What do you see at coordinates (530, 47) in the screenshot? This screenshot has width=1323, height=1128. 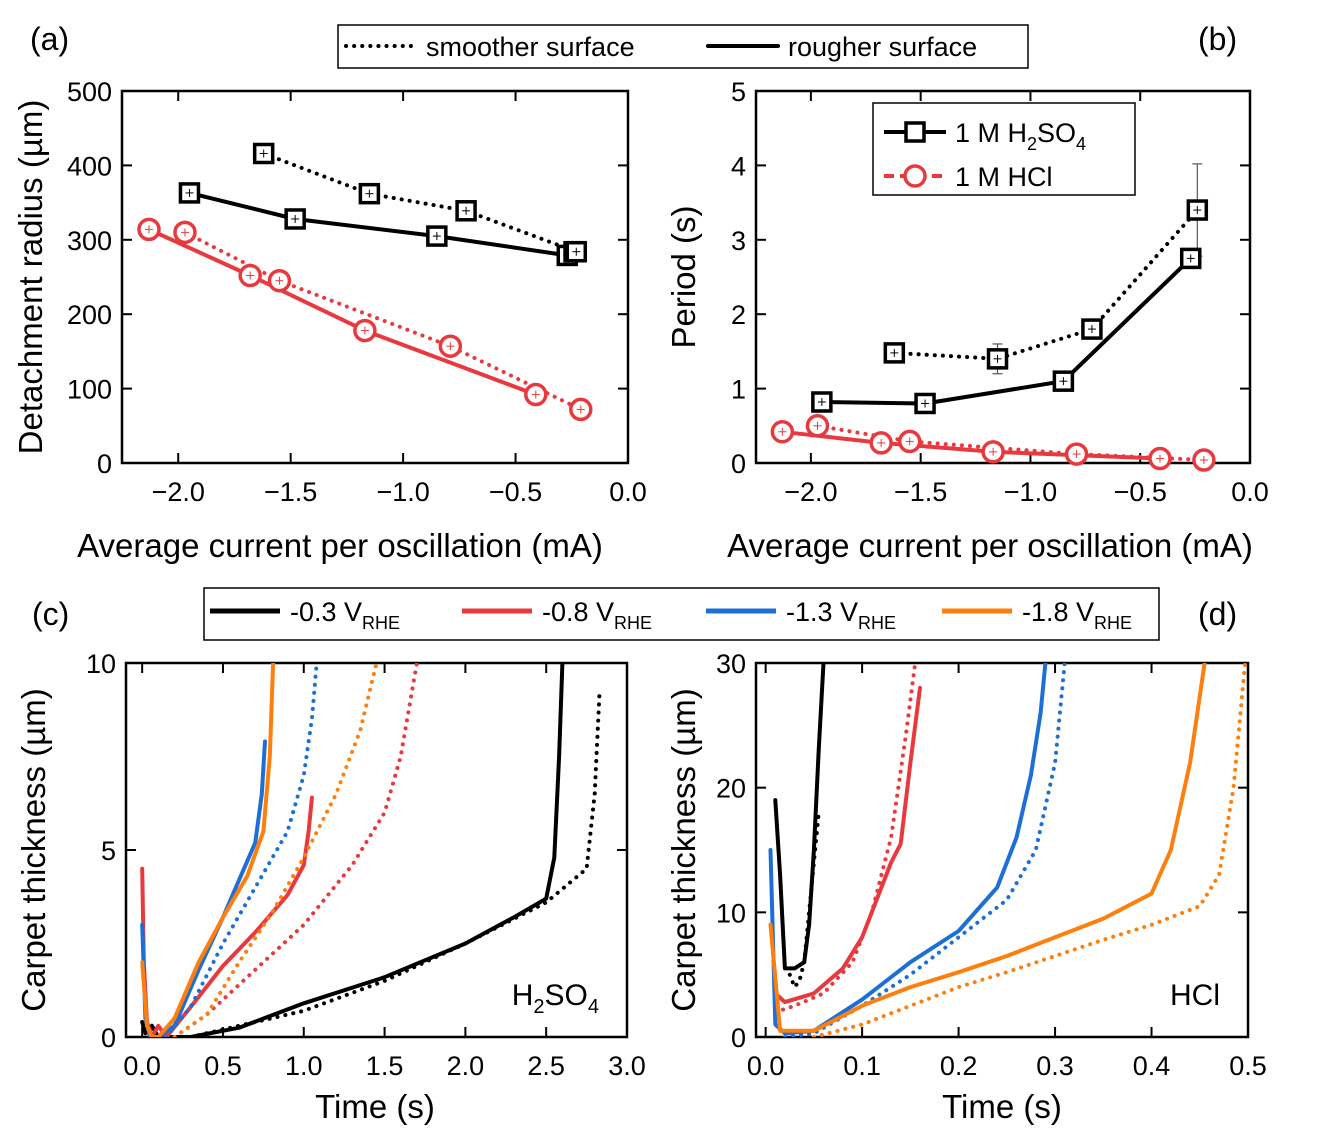 I see `top-legend-label: smoother surface` at bounding box center [530, 47].